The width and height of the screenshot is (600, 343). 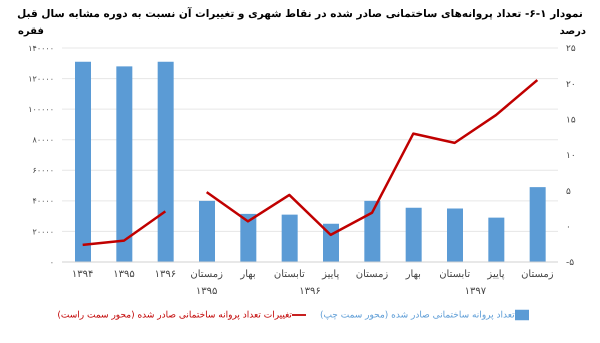 I want to click on y2-tick-label: ۰, so click(x=568, y=227).